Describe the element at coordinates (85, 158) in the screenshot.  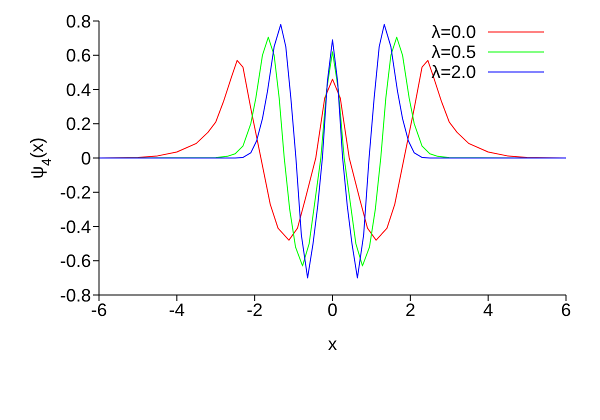
I see `y-tick-label: 0` at that location.